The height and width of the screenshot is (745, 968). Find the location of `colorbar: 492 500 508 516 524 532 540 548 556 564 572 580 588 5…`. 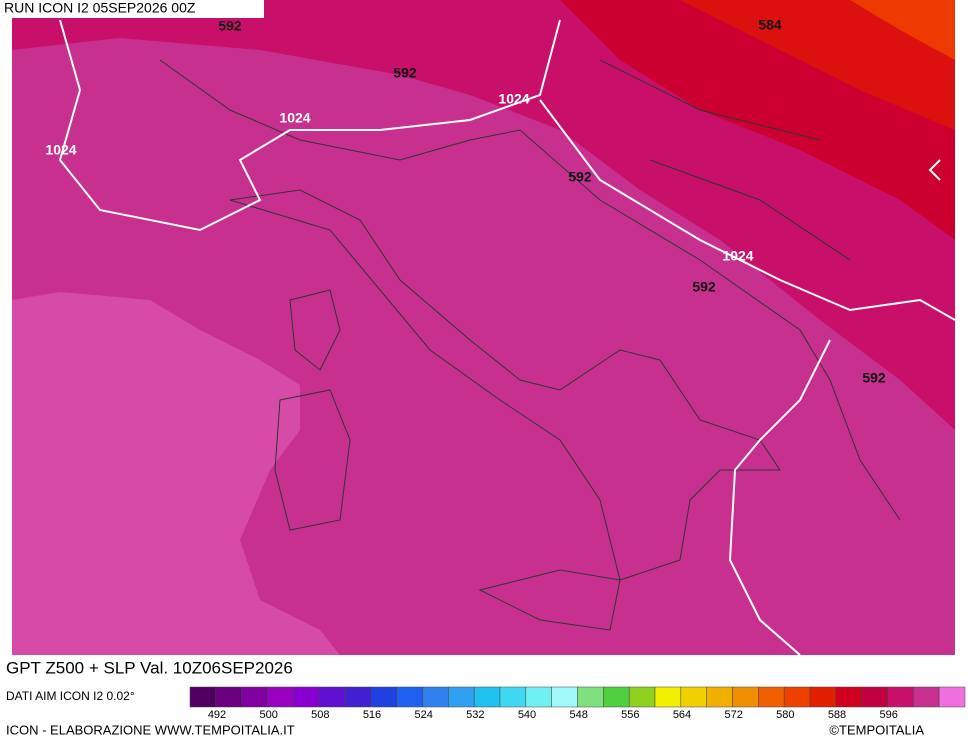

colorbar: 492 500 508 516 524 532 540 548 556 564 572 580 588 5… is located at coordinates (577, 703).